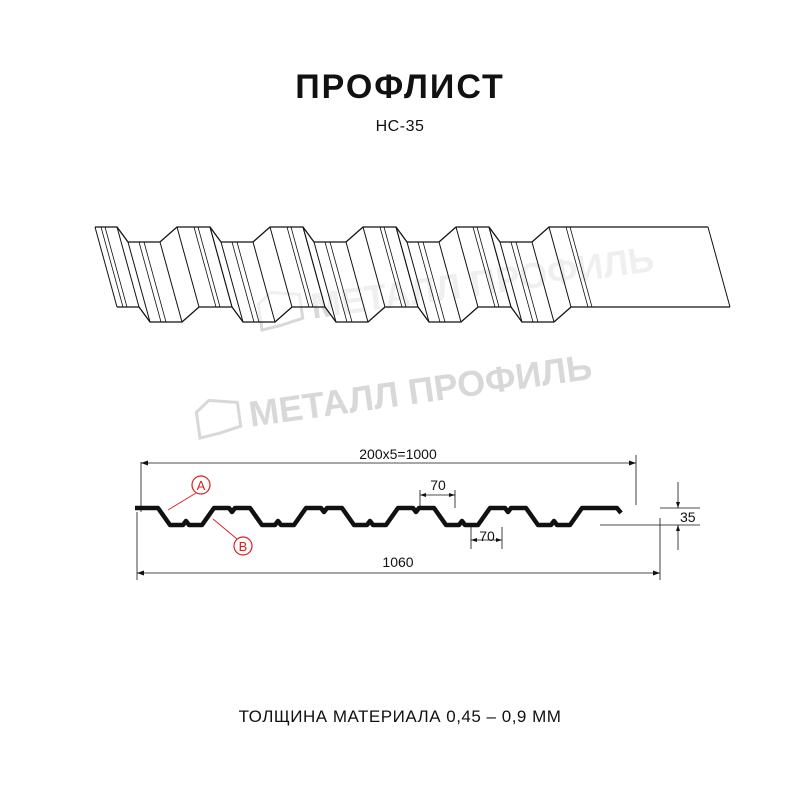 This screenshot has width=800, height=800. I want to click on marker-a: A, so click(189, 493).